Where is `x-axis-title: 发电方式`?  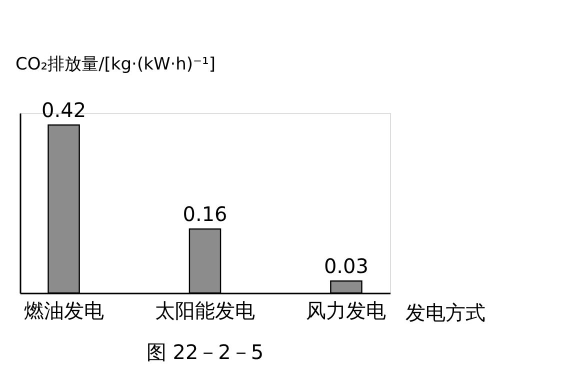 x-axis-title: 发电方式 is located at coordinates (446, 312).